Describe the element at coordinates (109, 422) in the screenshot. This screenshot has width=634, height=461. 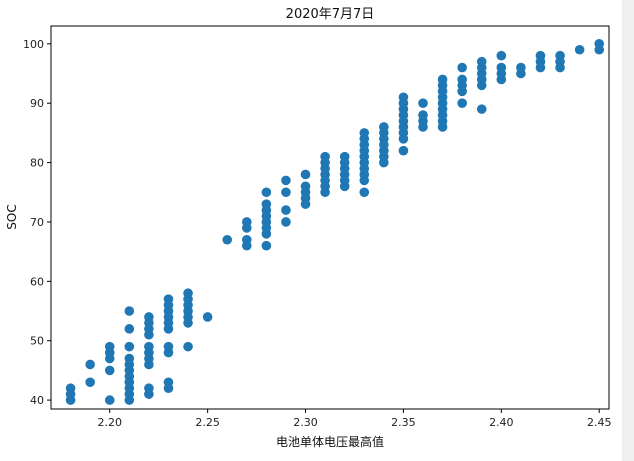
I see `x-tick-label: 2.20` at that location.